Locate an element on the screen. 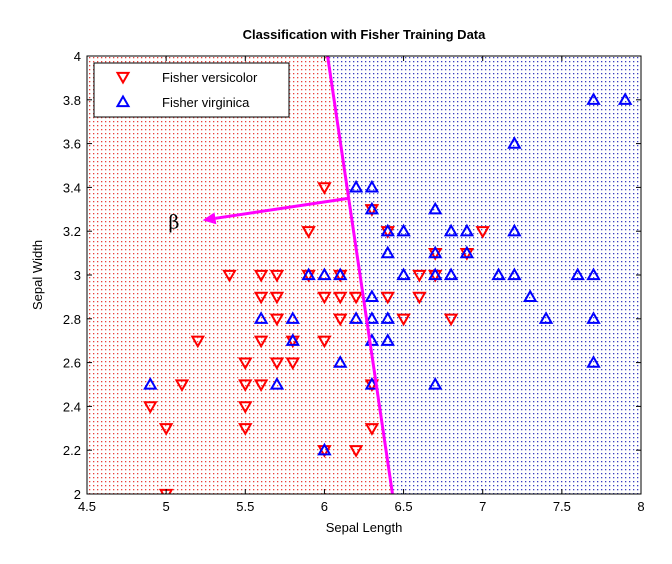  x-tick-label: 6.5 is located at coordinates (404, 506).